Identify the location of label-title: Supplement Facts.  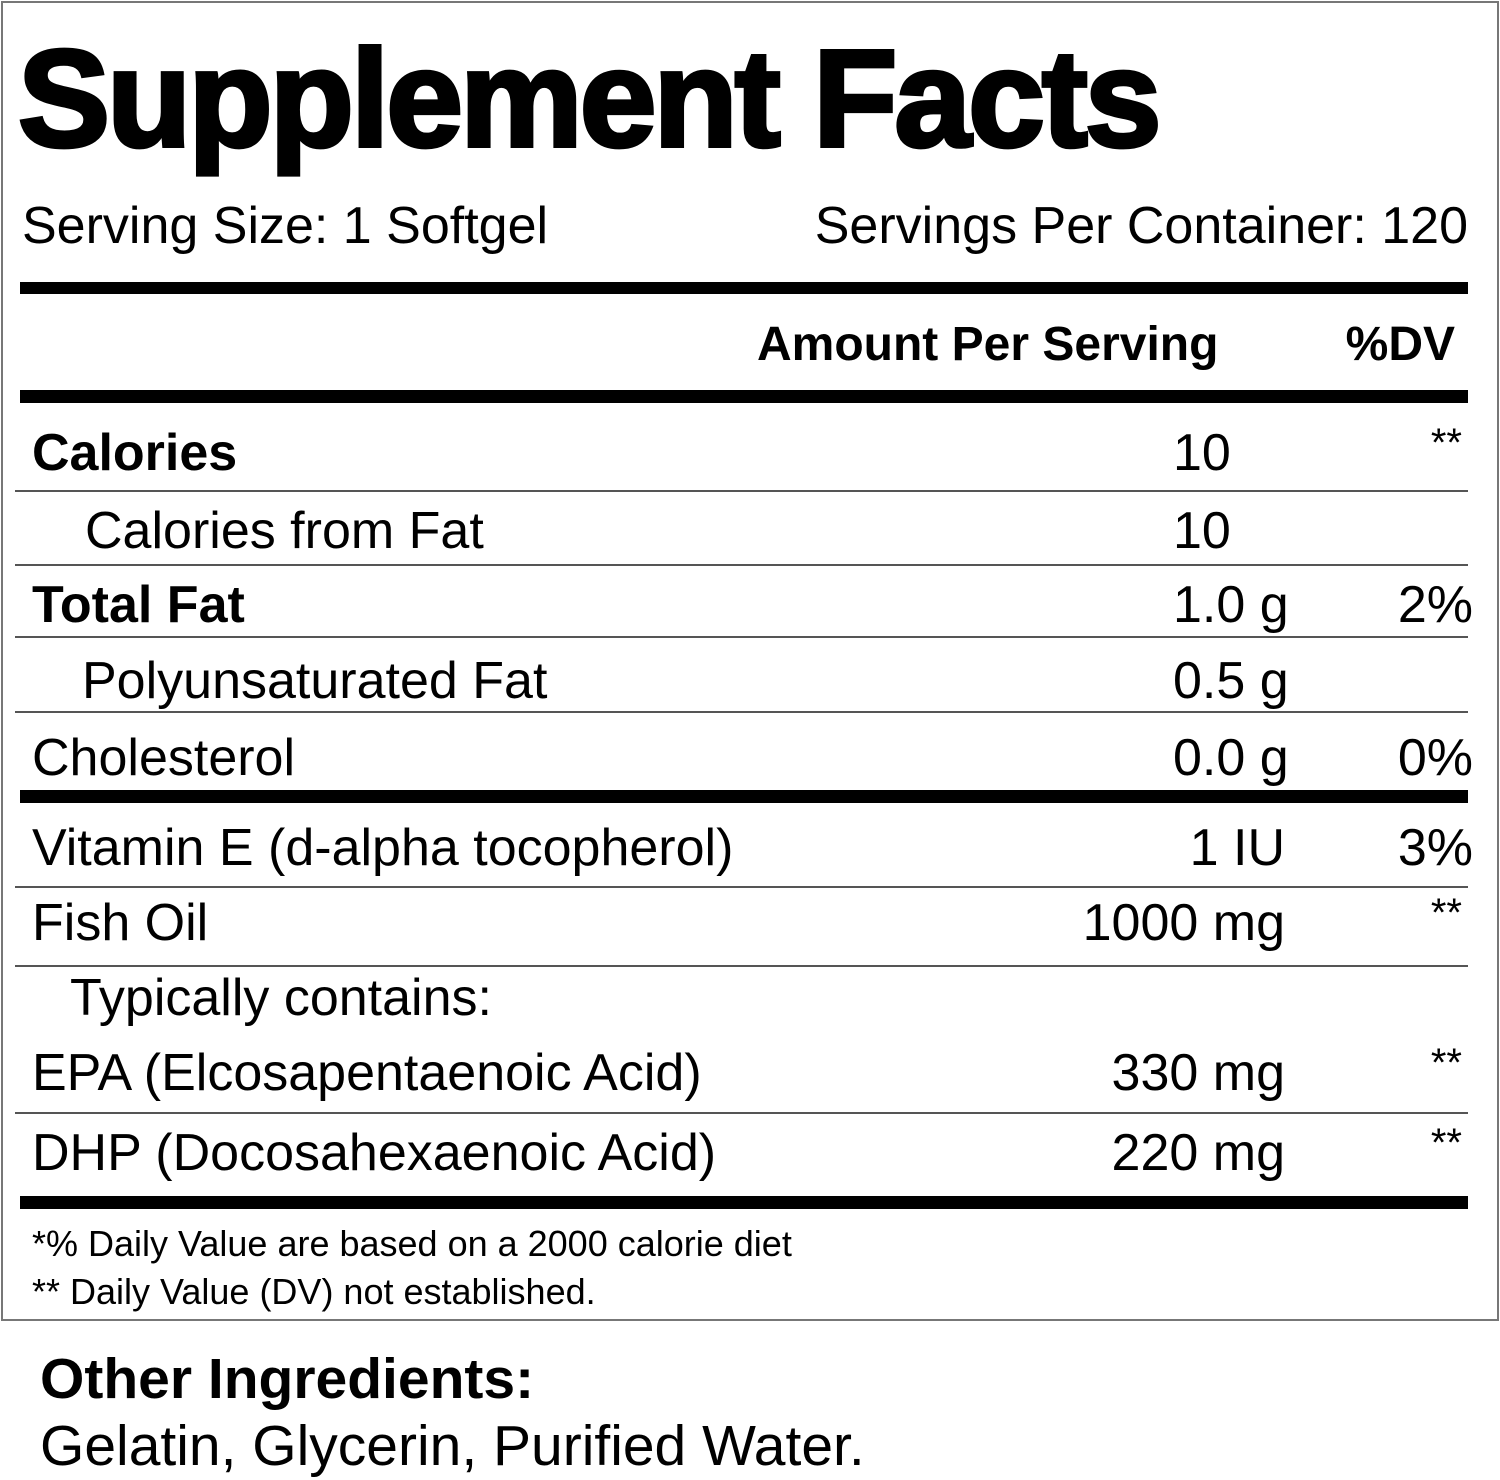
(588, 99).